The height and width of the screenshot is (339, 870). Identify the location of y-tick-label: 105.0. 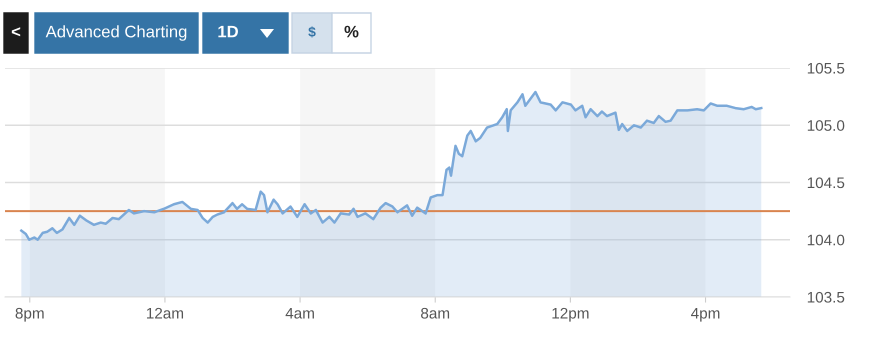
(826, 125).